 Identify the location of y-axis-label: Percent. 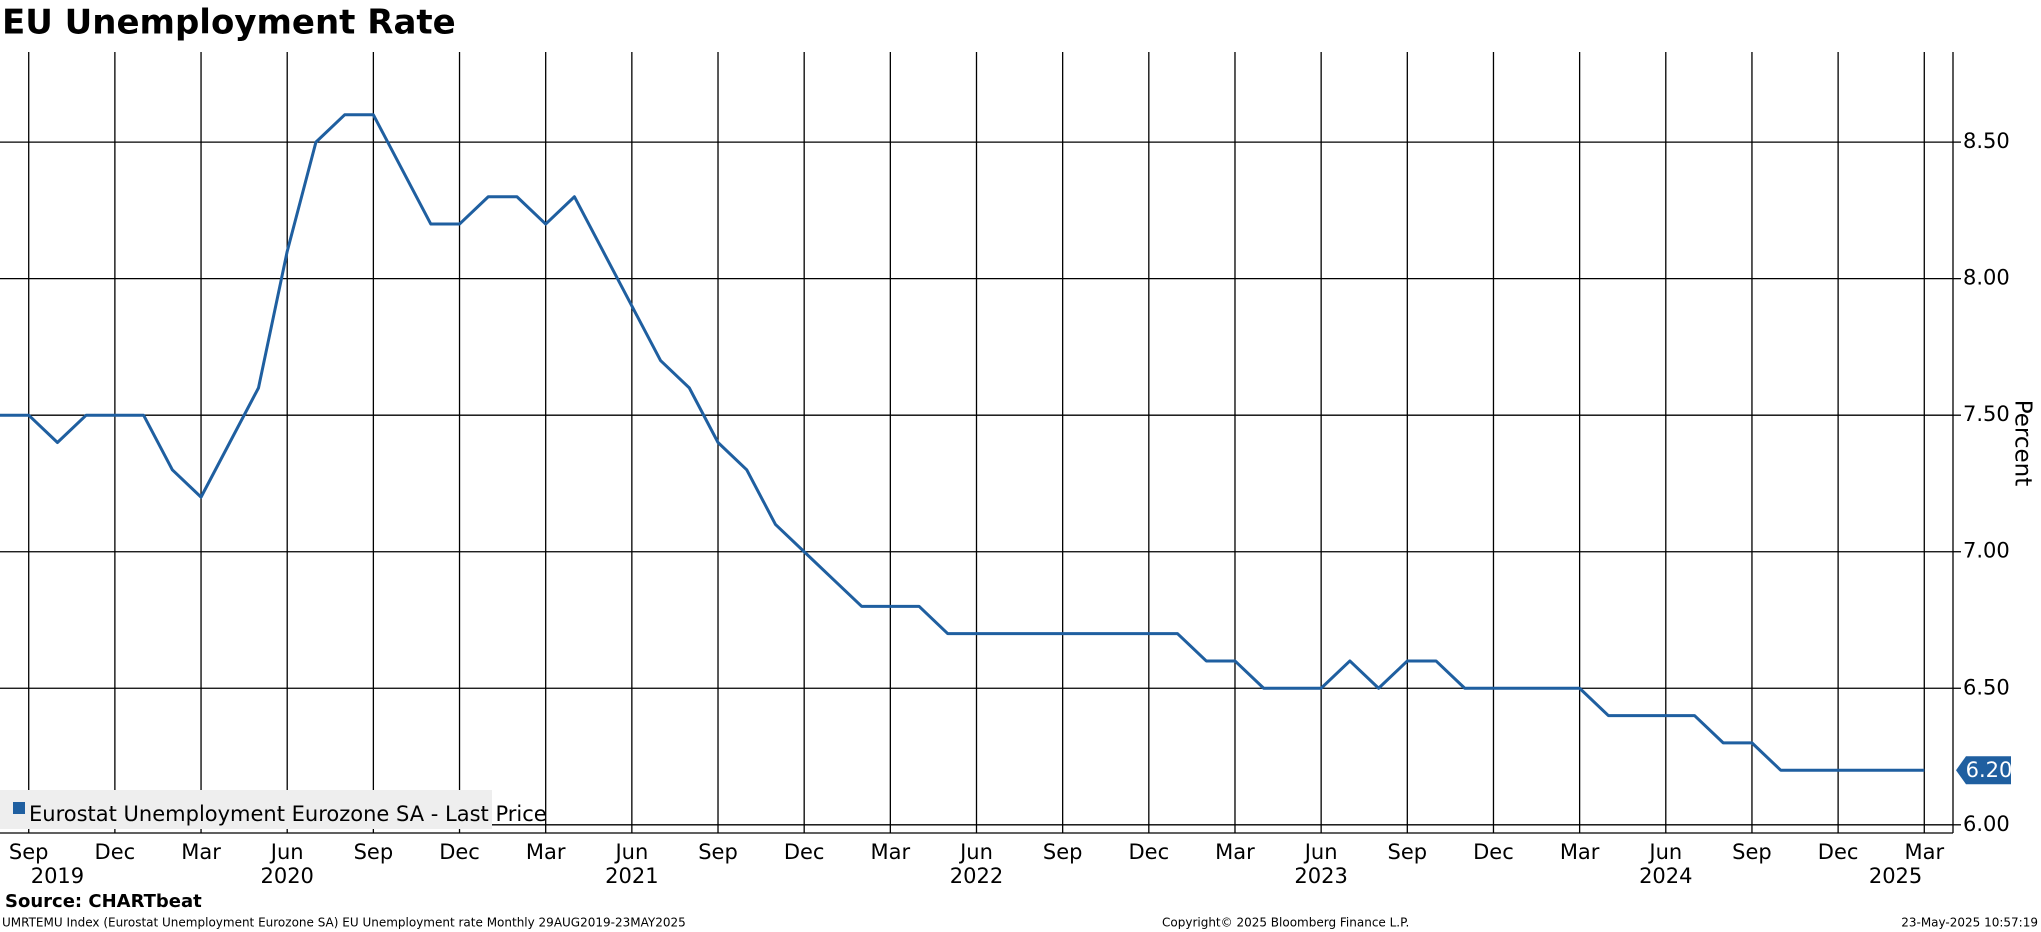
(2023, 443).